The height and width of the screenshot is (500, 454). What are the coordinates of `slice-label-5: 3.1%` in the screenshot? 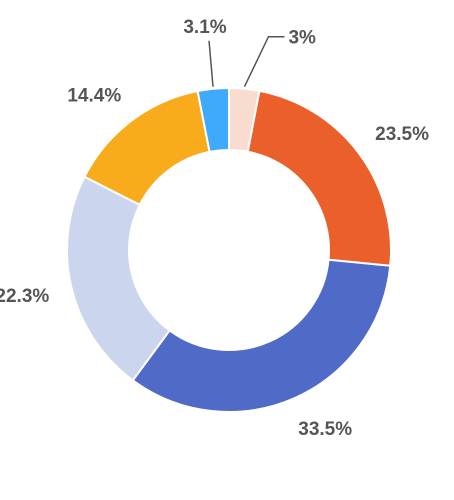 It's located at (204, 27).